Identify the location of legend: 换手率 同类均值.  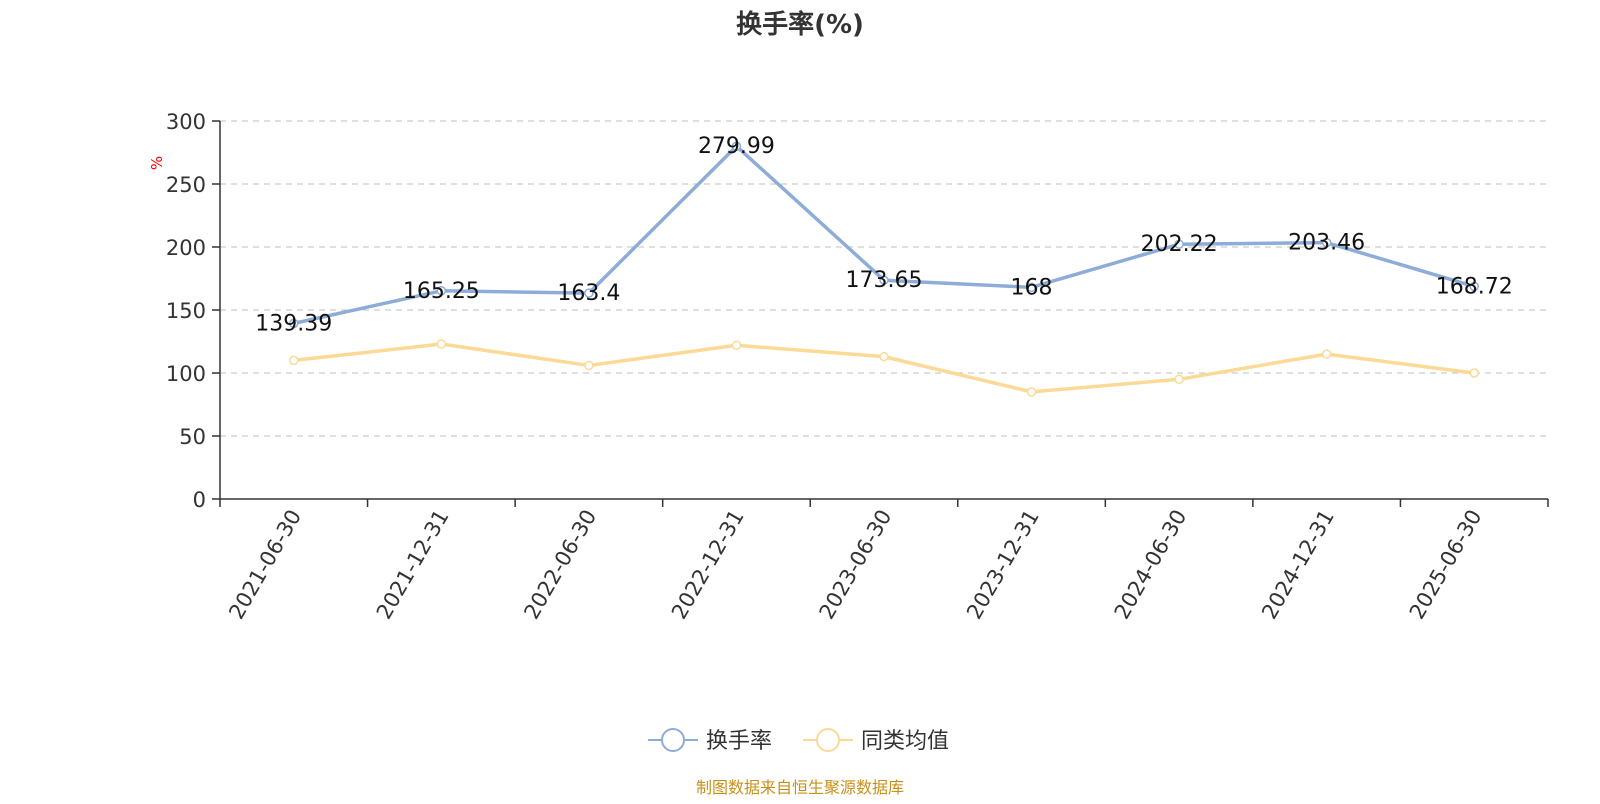
(798, 741).